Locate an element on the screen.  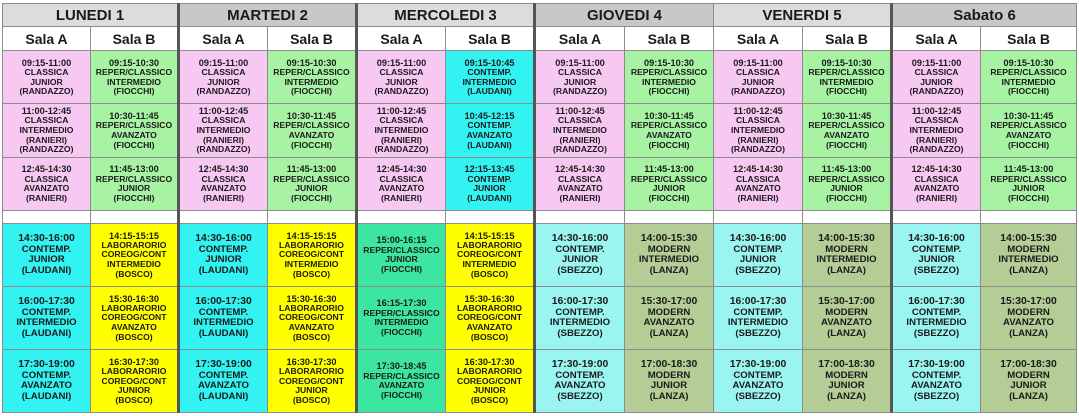
class-cell: 15:30-17:00 MODERN AVANZATO (LANZA) is located at coordinates (669, 317).